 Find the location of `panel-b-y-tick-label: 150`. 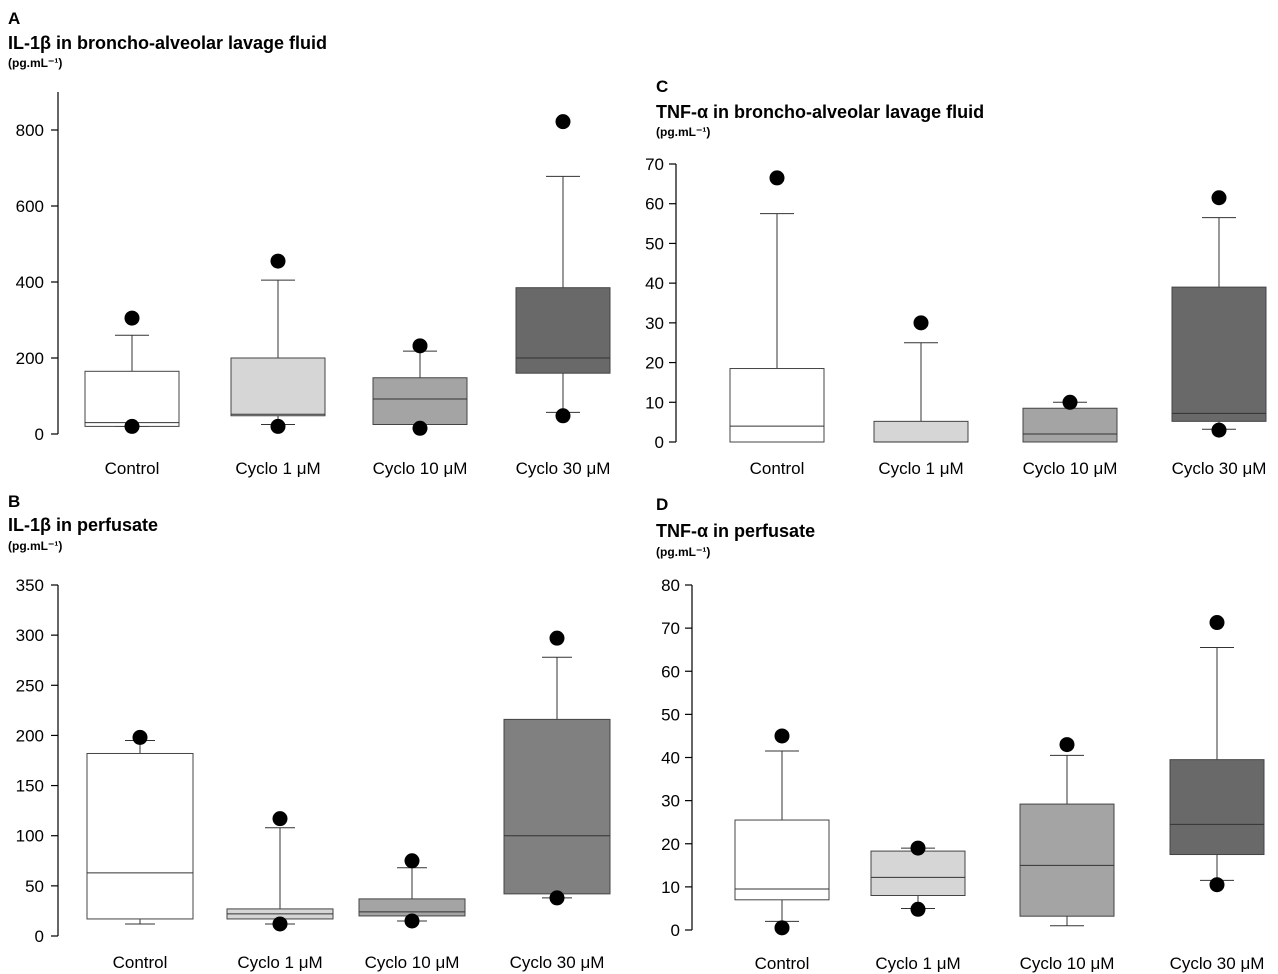

panel-b-y-tick-label: 150 is located at coordinates (30, 786).